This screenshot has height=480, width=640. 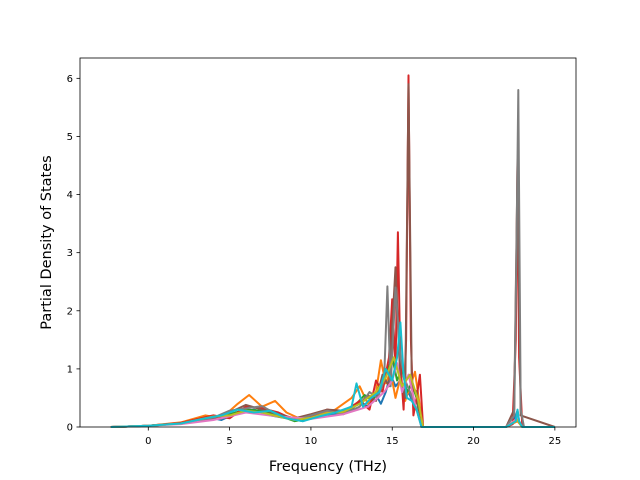 I want to click on y-tick-label: 1, so click(x=70, y=369).